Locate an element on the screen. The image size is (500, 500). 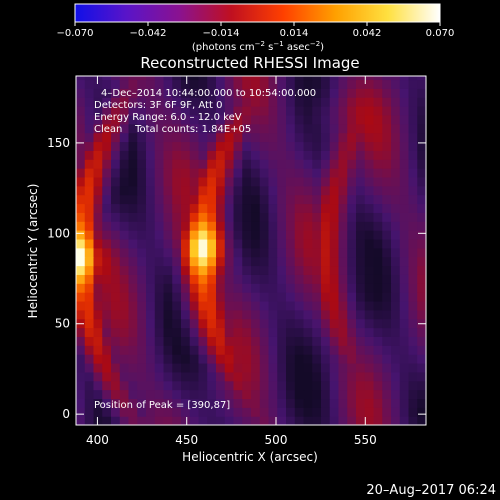
colorbar-tick-label: −0.042 is located at coordinates (147, 33).